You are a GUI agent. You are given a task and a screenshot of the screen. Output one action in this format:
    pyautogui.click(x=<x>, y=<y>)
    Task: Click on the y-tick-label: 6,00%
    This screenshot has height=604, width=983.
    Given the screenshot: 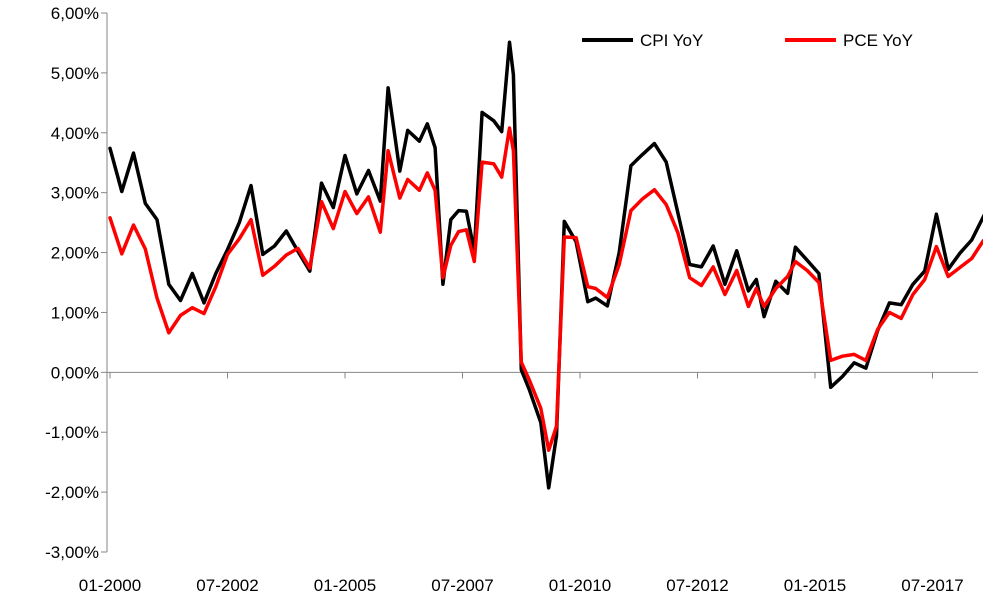 What is the action you would take?
    pyautogui.click(x=75, y=13)
    